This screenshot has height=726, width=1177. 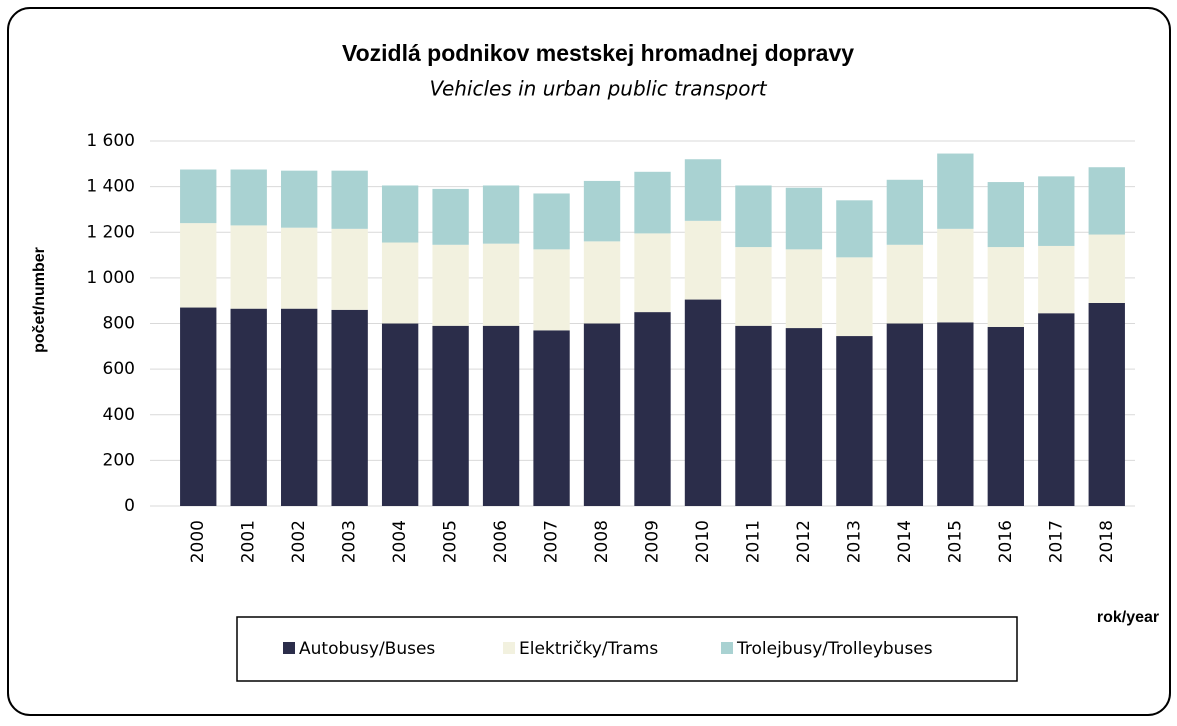 I want to click on y-tick-label: 1 200, so click(x=110, y=232).